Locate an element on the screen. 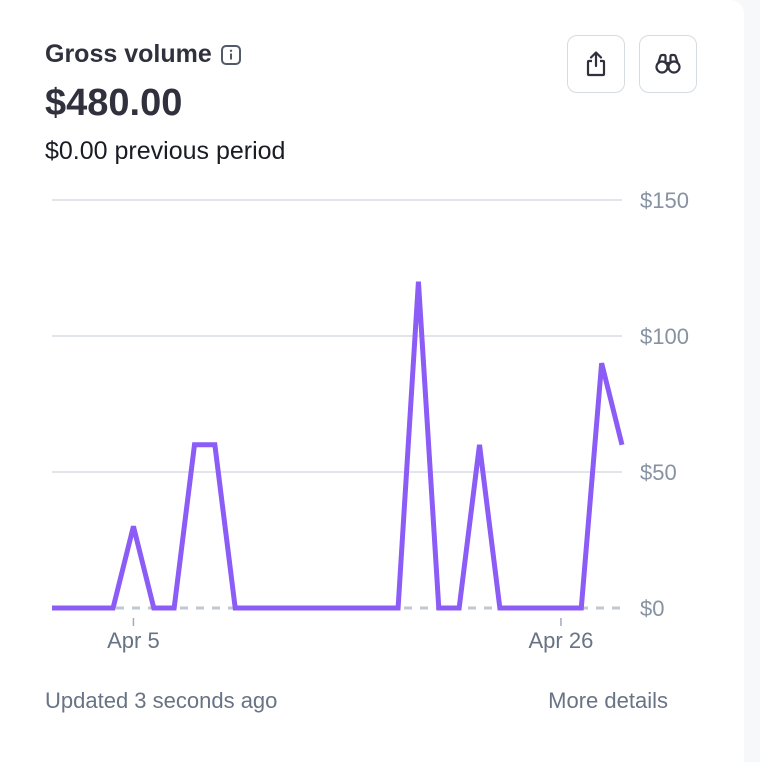 This screenshot has height=762, width=764. share-export-icon is located at coordinates (596, 64).